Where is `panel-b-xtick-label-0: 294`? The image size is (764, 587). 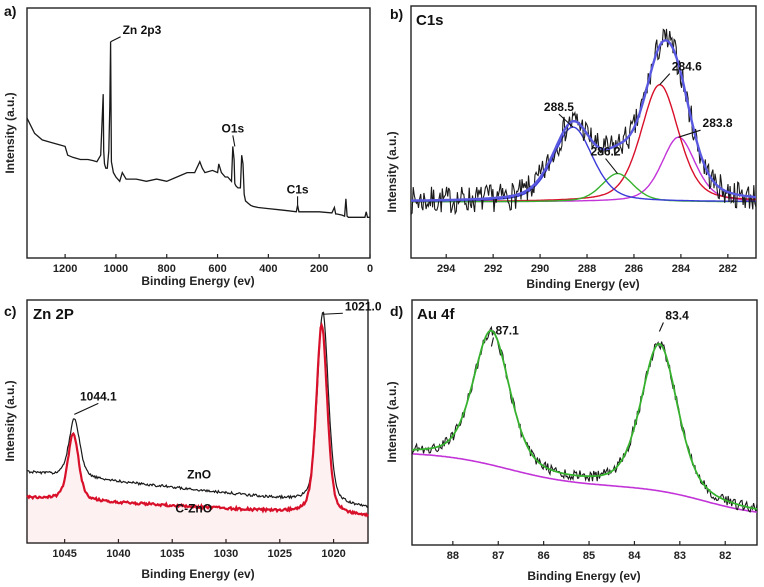 panel-b-xtick-label-0: 294 is located at coordinates (446, 269).